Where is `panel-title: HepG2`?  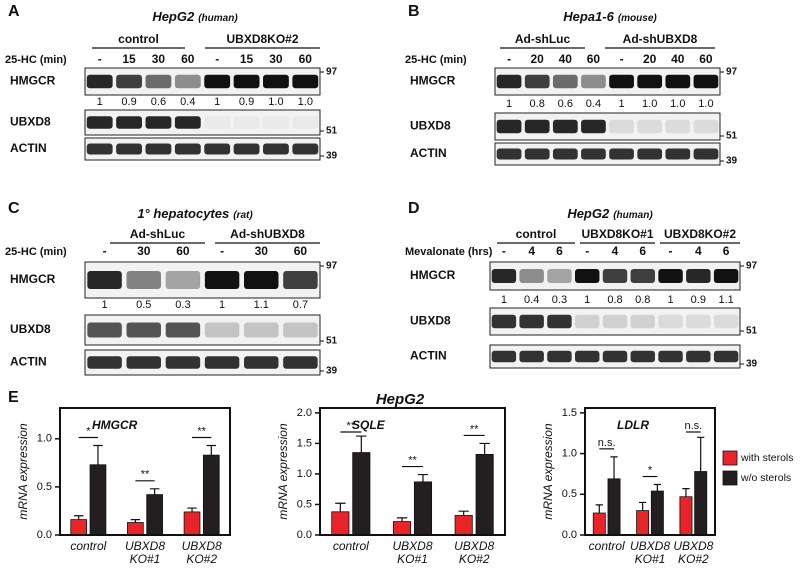
panel-title: HepG2 is located at coordinates (400, 399).